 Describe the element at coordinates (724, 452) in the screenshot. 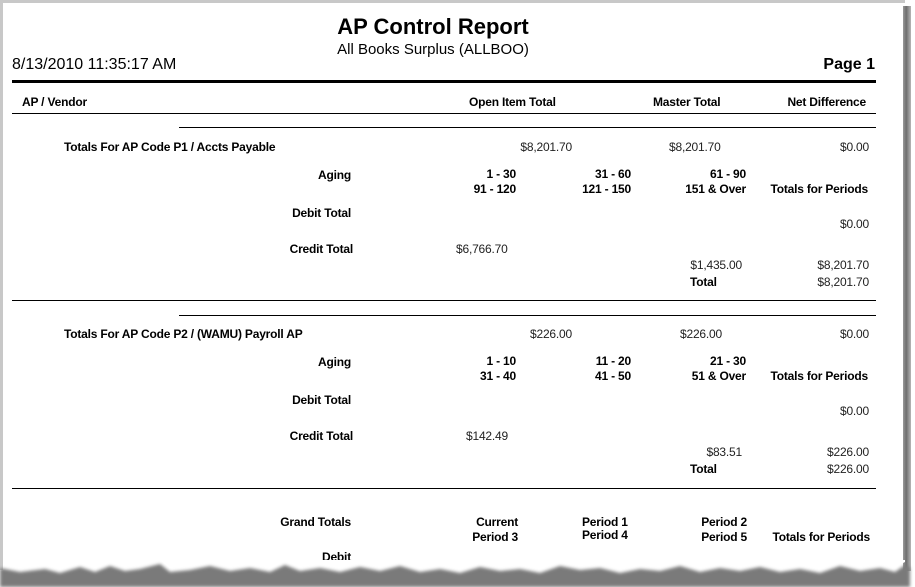

I see `credit-bucket-value: $83.51` at that location.